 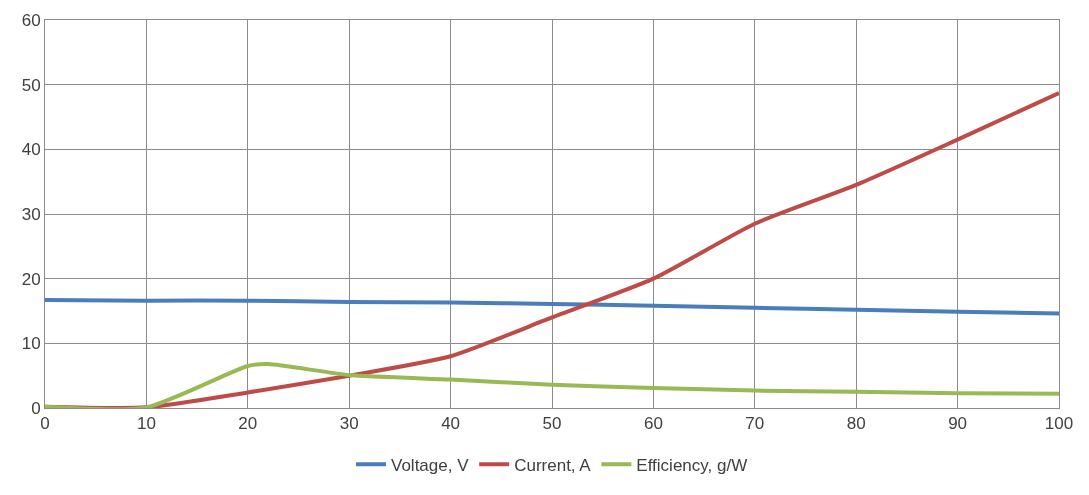 I want to click on x-tick-label: 100, so click(x=1059, y=424).